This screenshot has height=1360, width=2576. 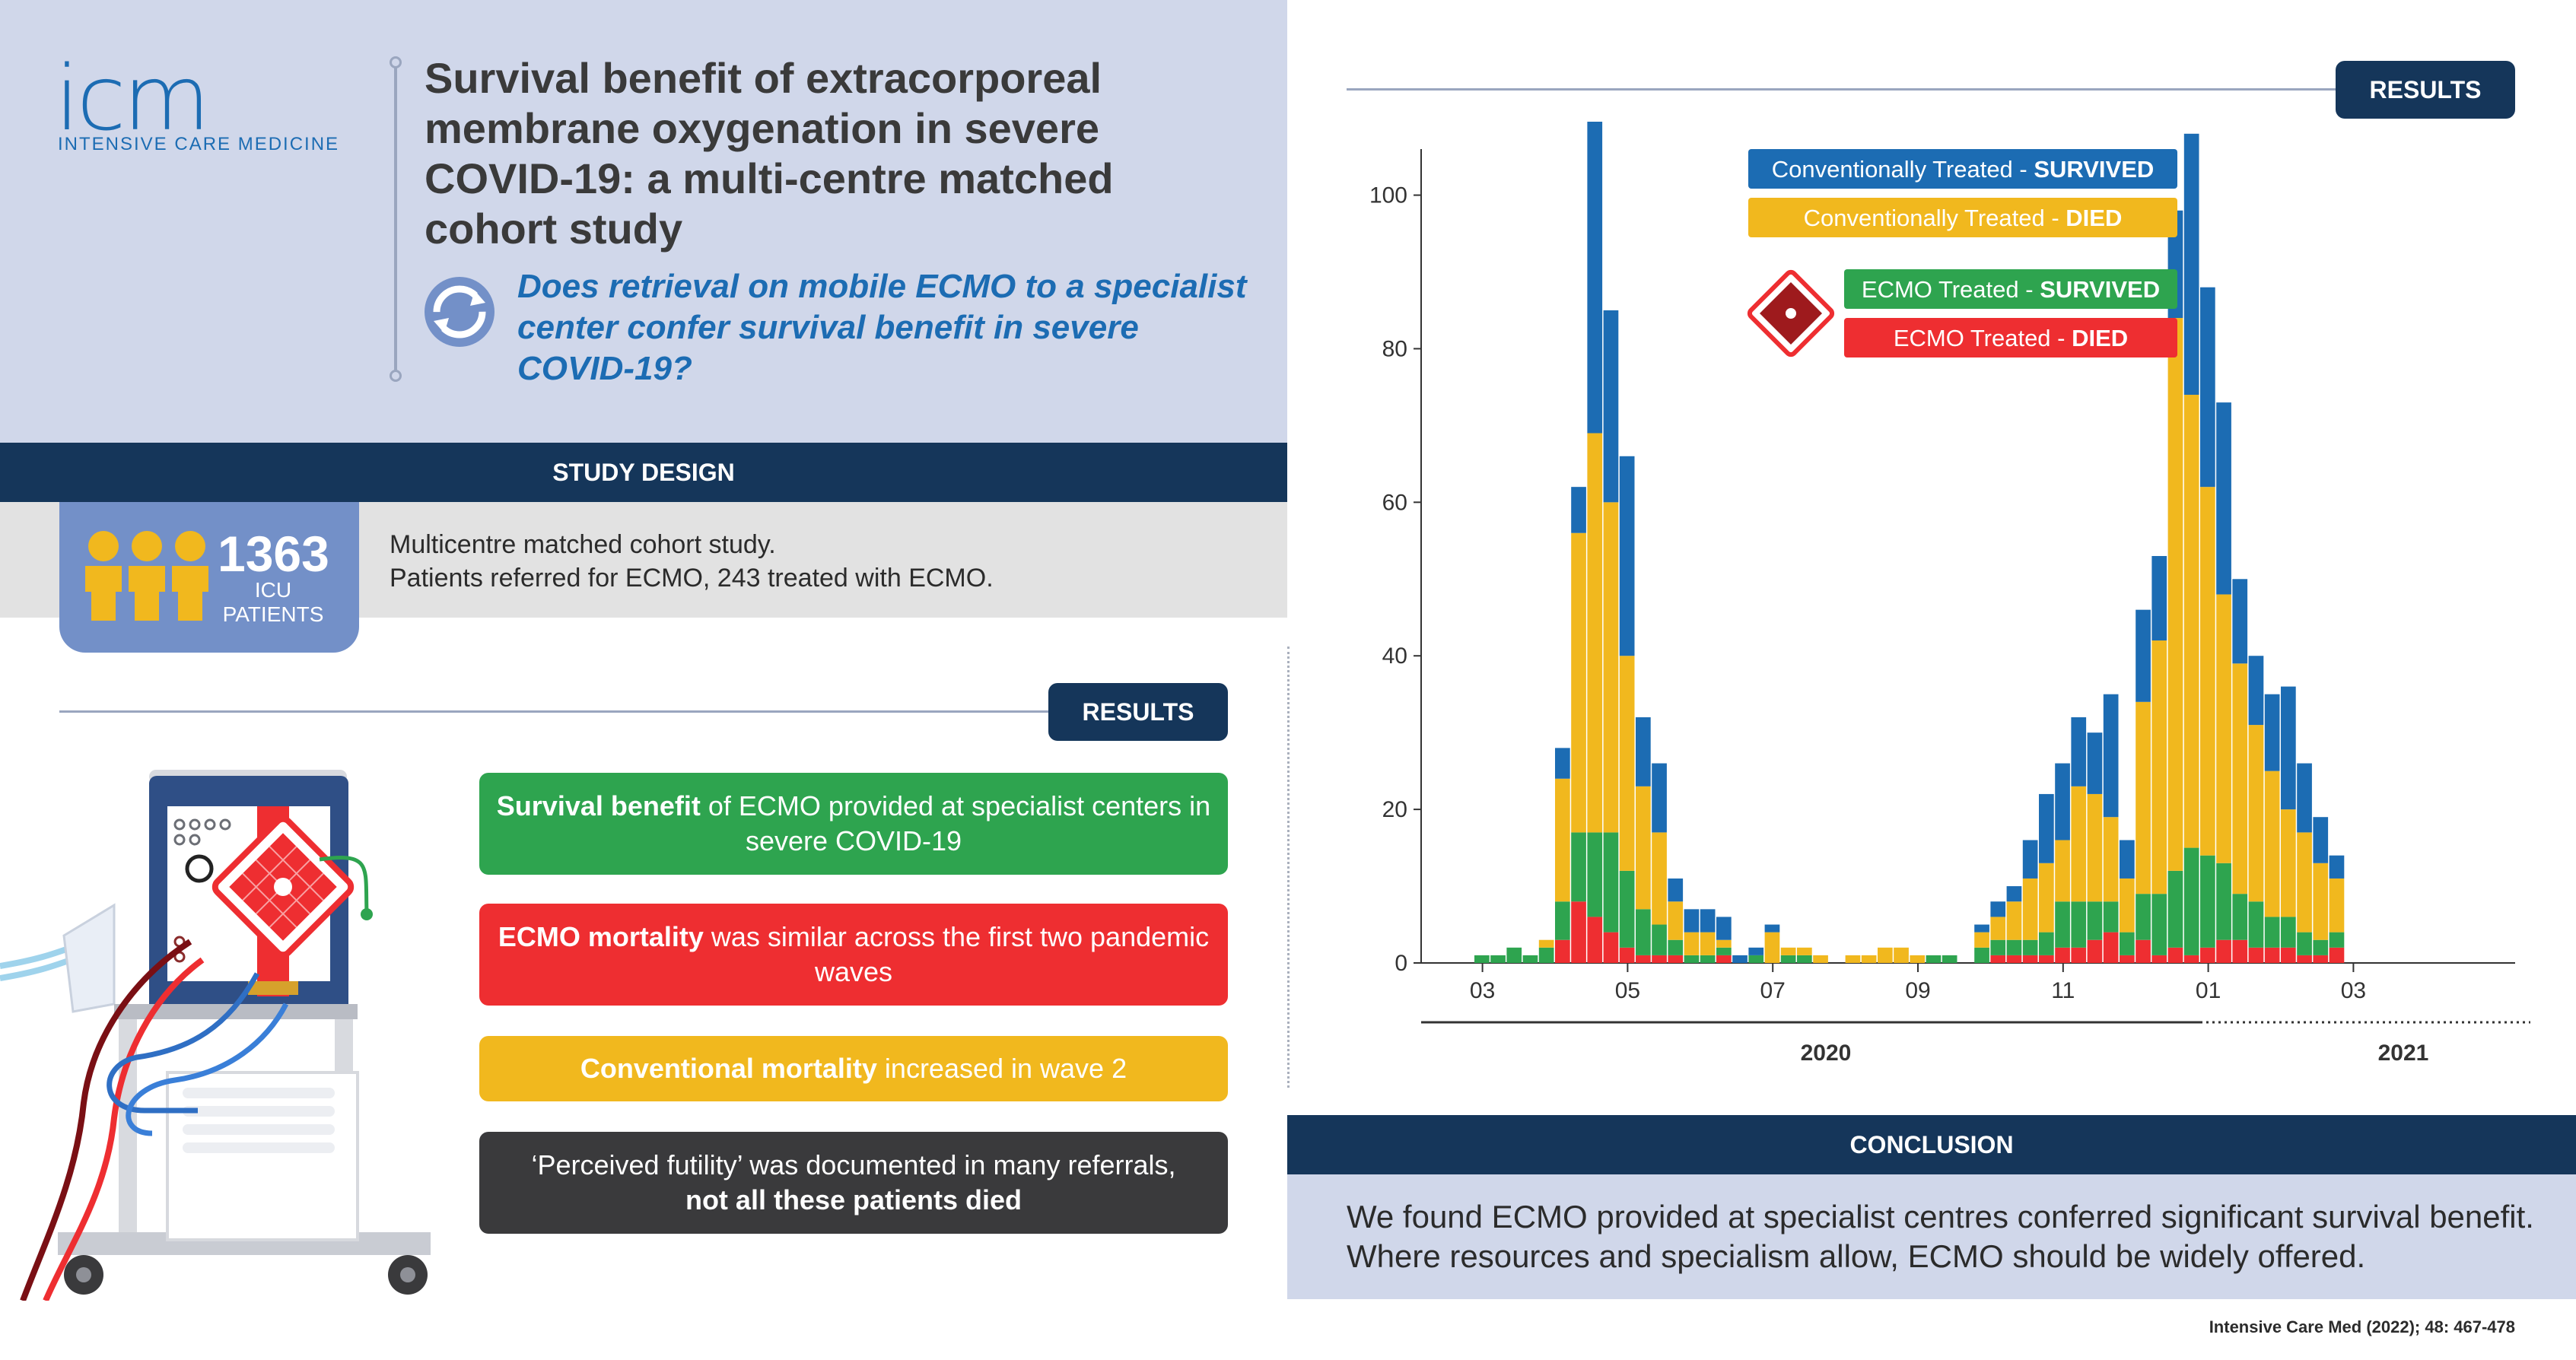 I want to click on x-tick-label: 11, so click(x=2063, y=990).